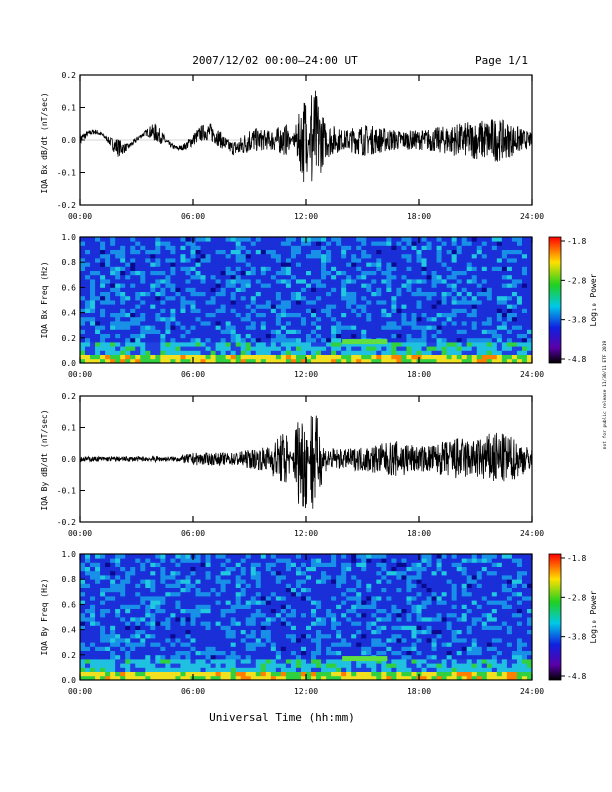 This screenshot has width=612, height=792. Describe the element at coordinates (593, 616) in the screenshot. I see `colorbar-2-label: Log₁₀ Power` at that location.